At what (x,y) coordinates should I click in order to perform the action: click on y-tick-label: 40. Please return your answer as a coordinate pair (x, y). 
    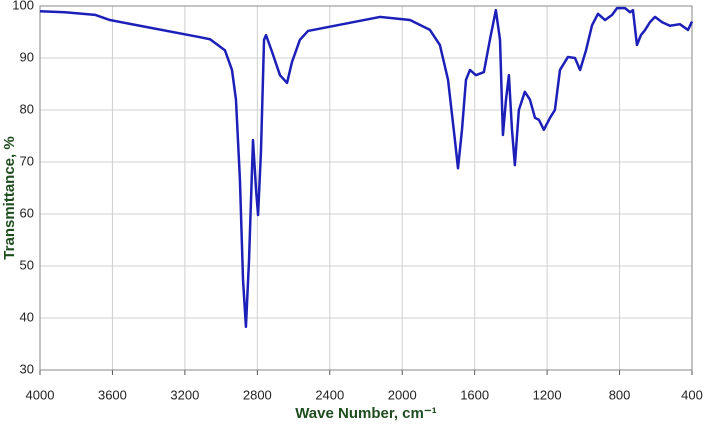
    Looking at the image, I should click on (27, 316).